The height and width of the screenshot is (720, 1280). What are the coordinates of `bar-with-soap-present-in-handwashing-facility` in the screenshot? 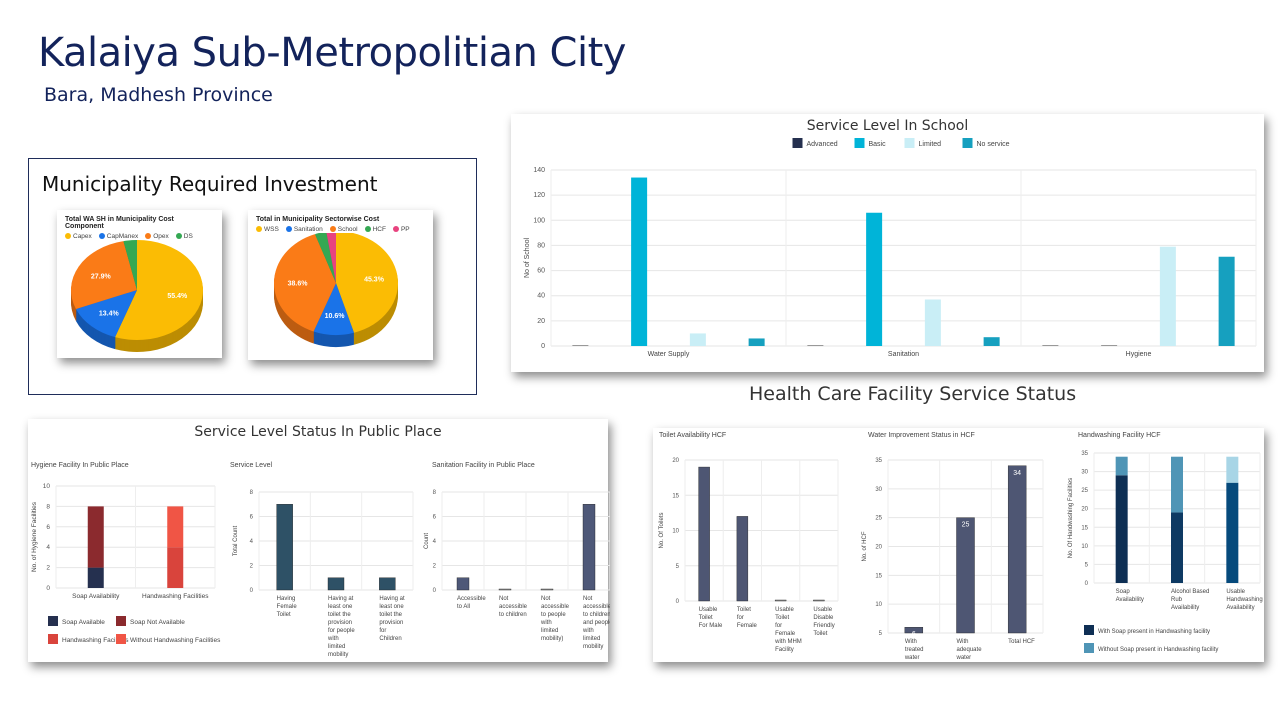 It's located at (1121, 529).